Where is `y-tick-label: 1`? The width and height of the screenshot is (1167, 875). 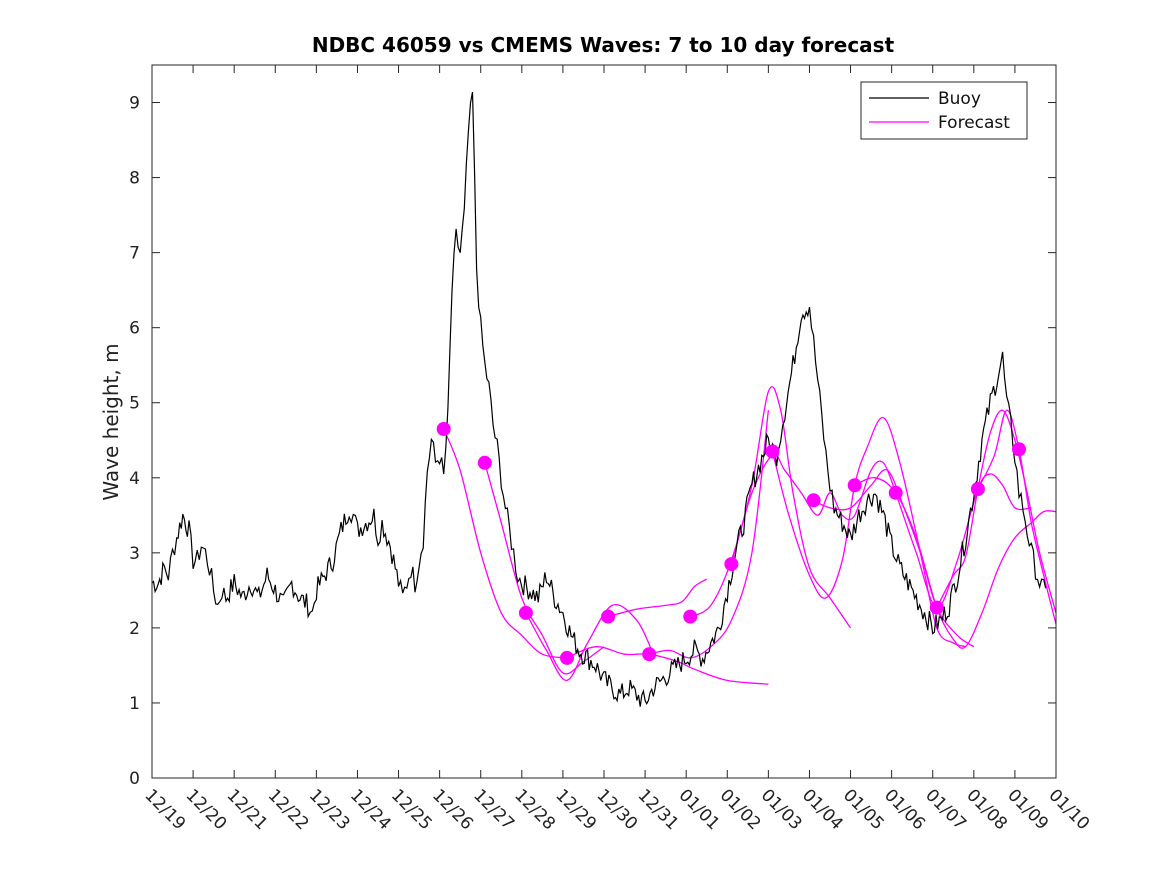 y-tick-label: 1 is located at coordinates (134, 704).